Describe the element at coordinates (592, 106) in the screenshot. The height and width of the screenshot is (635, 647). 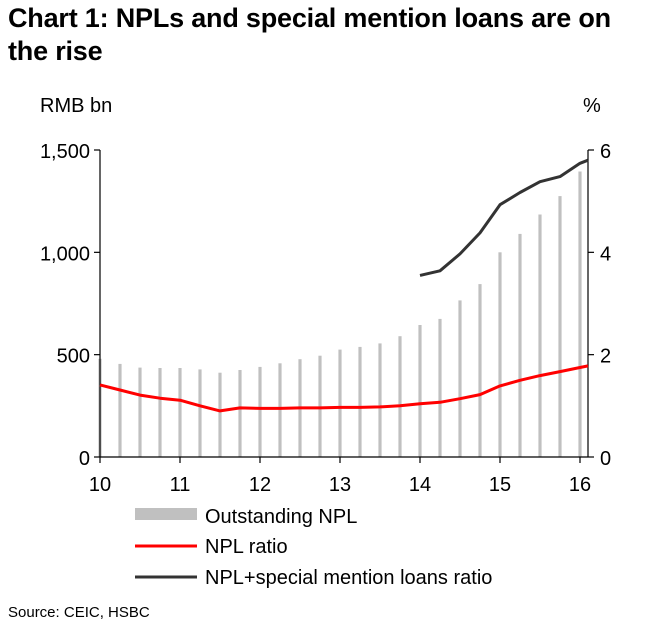
I see `right-axis-unit: %` at that location.